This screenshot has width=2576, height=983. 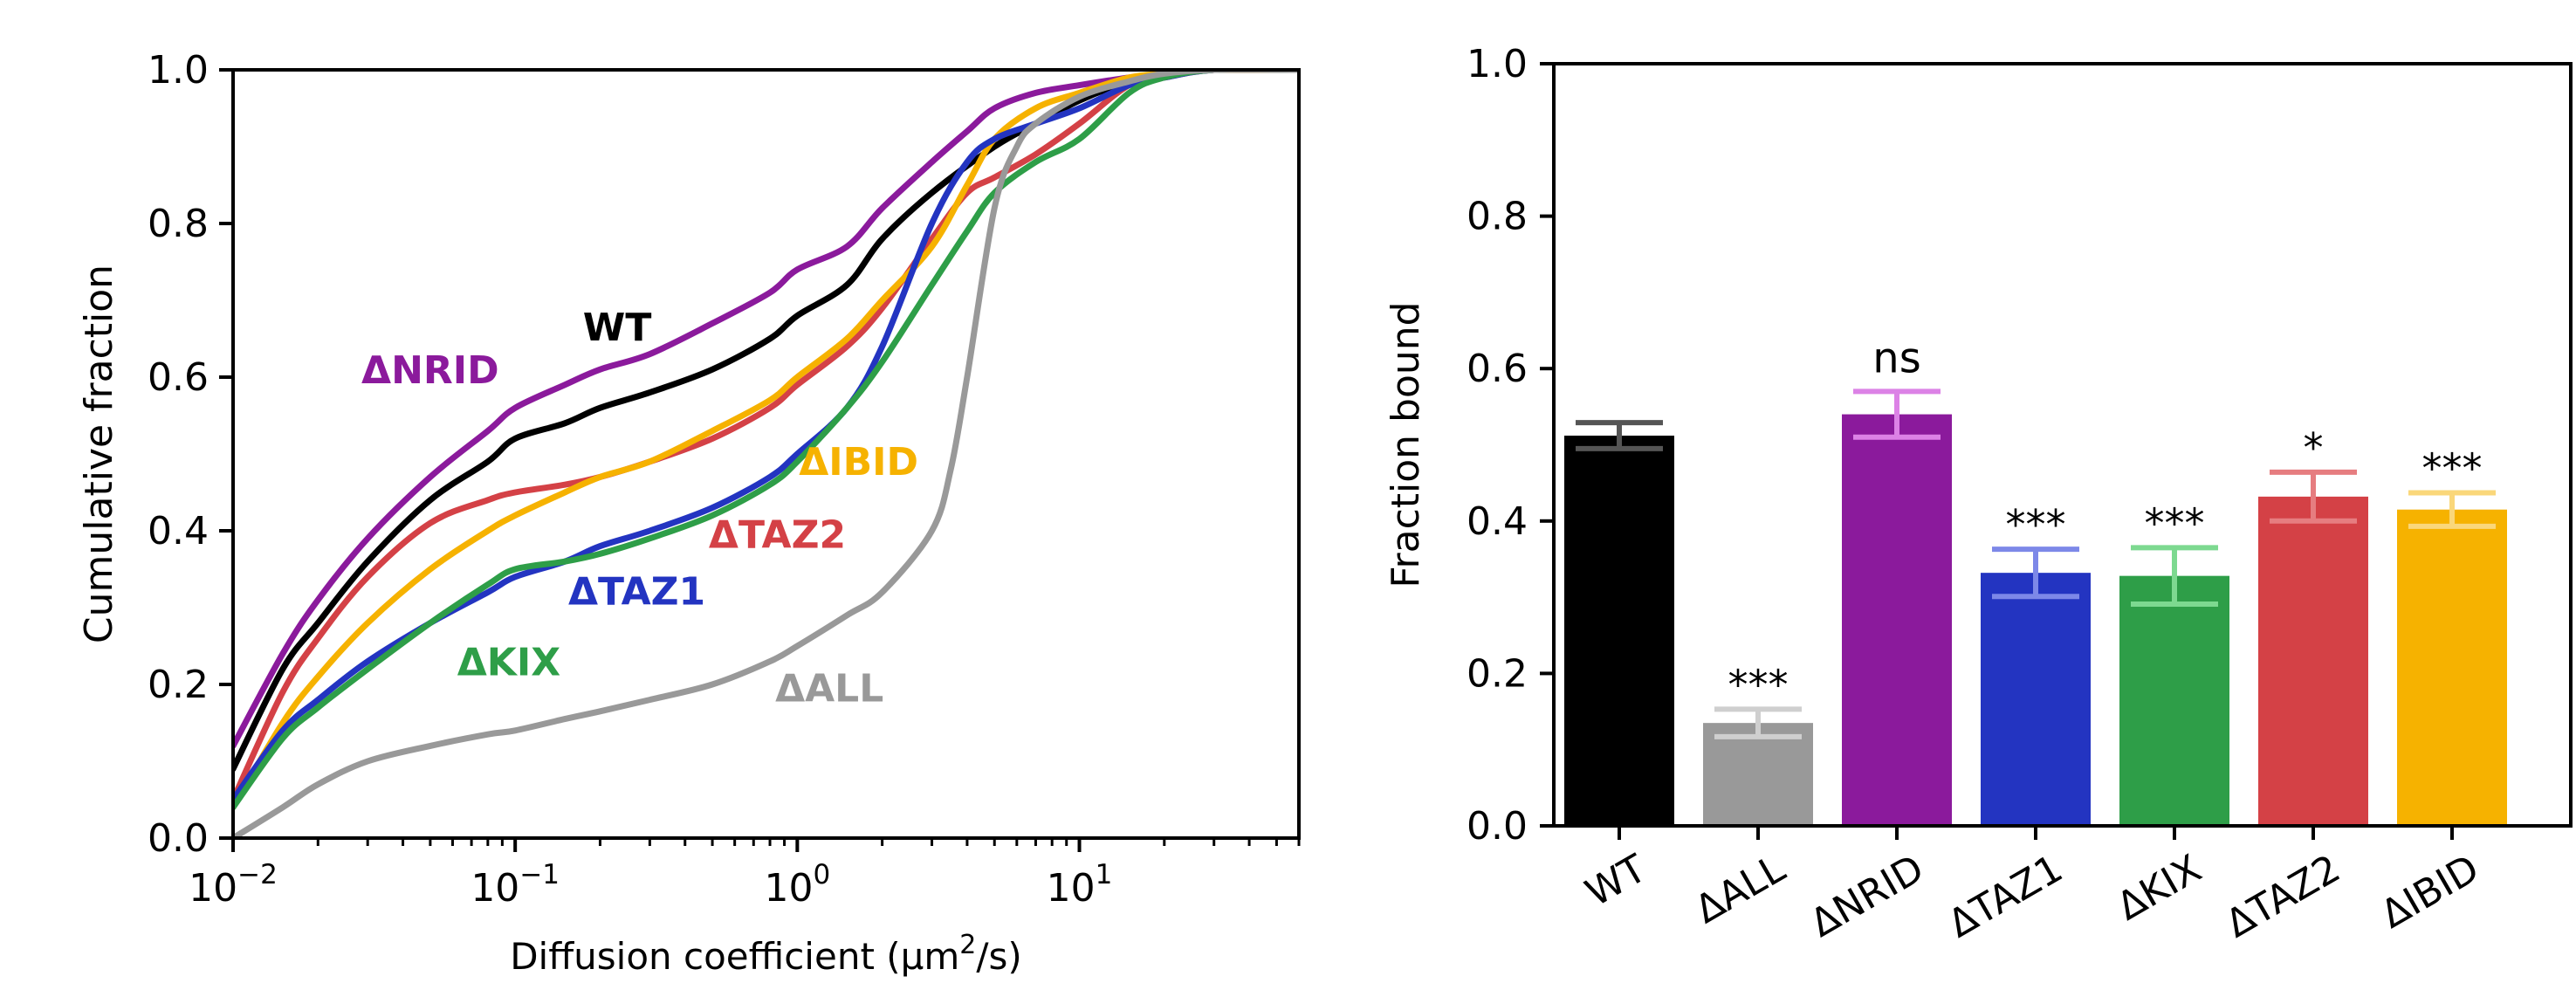 I want to click on significance-label-ΔKIX: ***, so click(x=2175, y=522).